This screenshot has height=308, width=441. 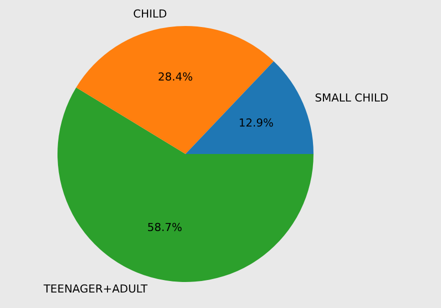 What do you see at coordinates (256, 123) in the screenshot?
I see `data-label: 12.9%` at bounding box center [256, 123].